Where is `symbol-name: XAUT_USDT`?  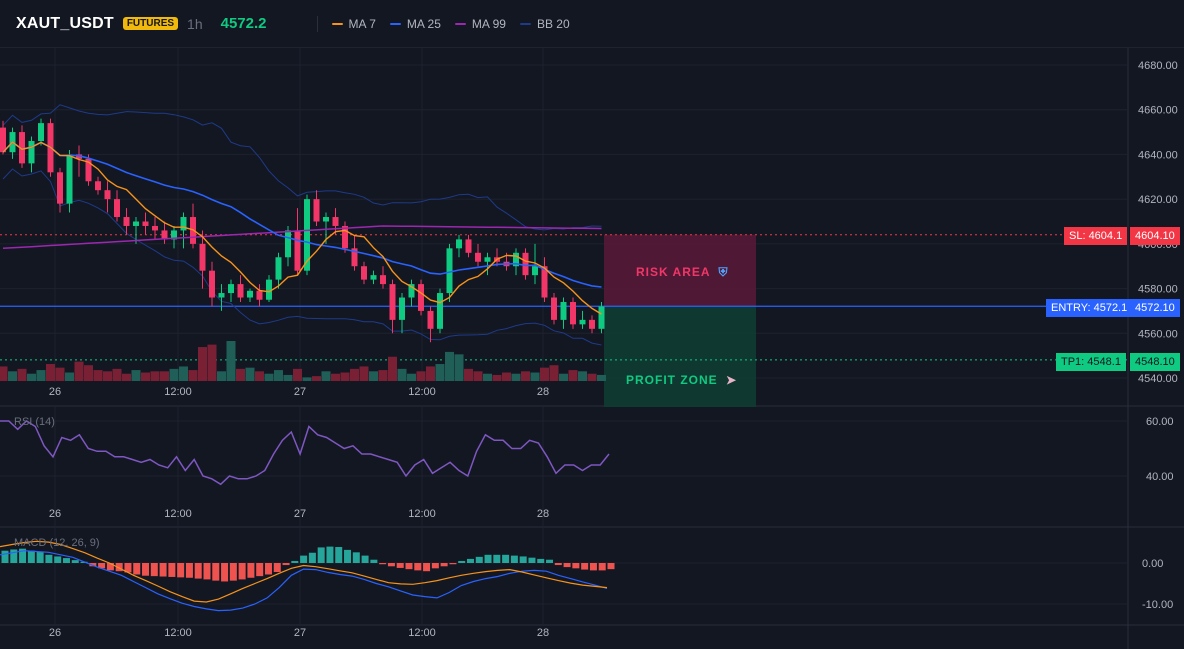
symbol-name: XAUT_USDT is located at coordinates (65, 23).